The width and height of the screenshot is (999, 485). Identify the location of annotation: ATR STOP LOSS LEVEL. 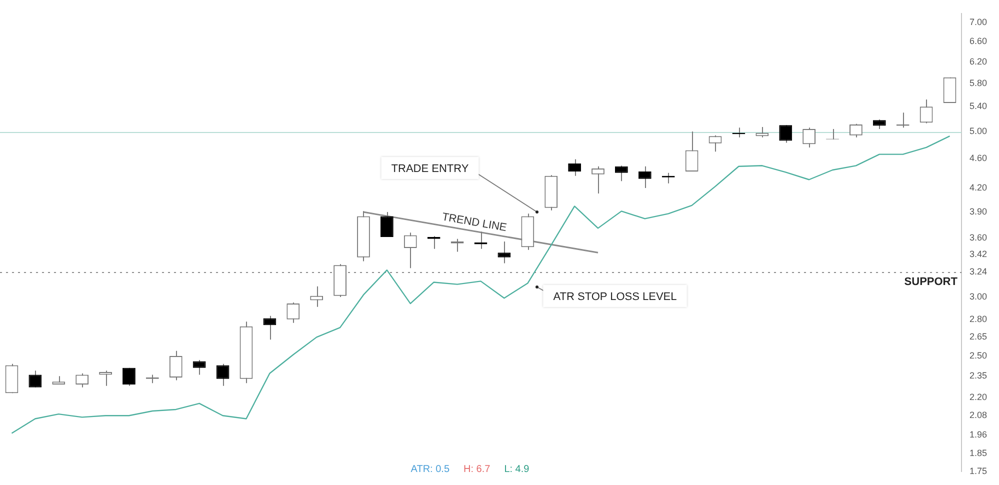
(615, 297).